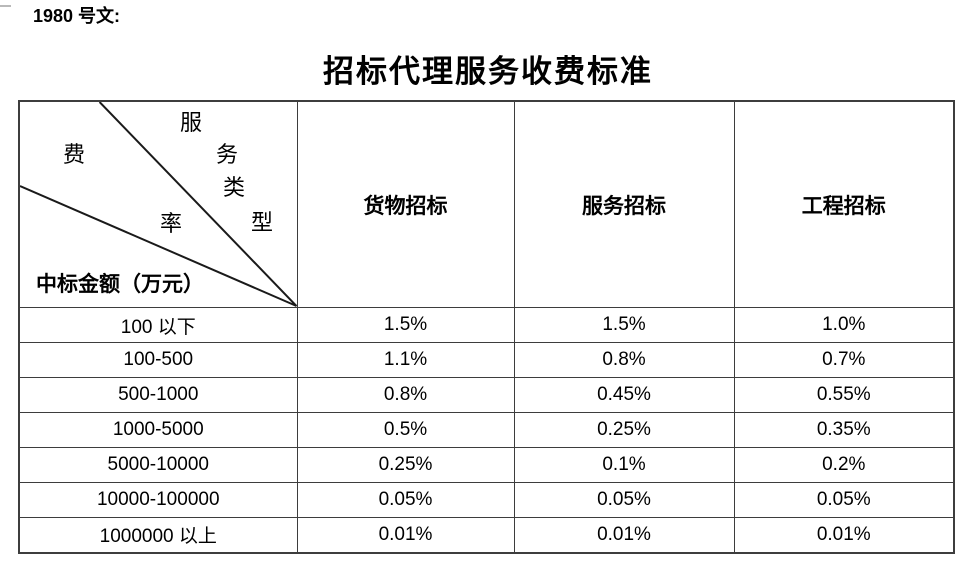  I want to click on rate-cell: 1.1%, so click(405, 360).